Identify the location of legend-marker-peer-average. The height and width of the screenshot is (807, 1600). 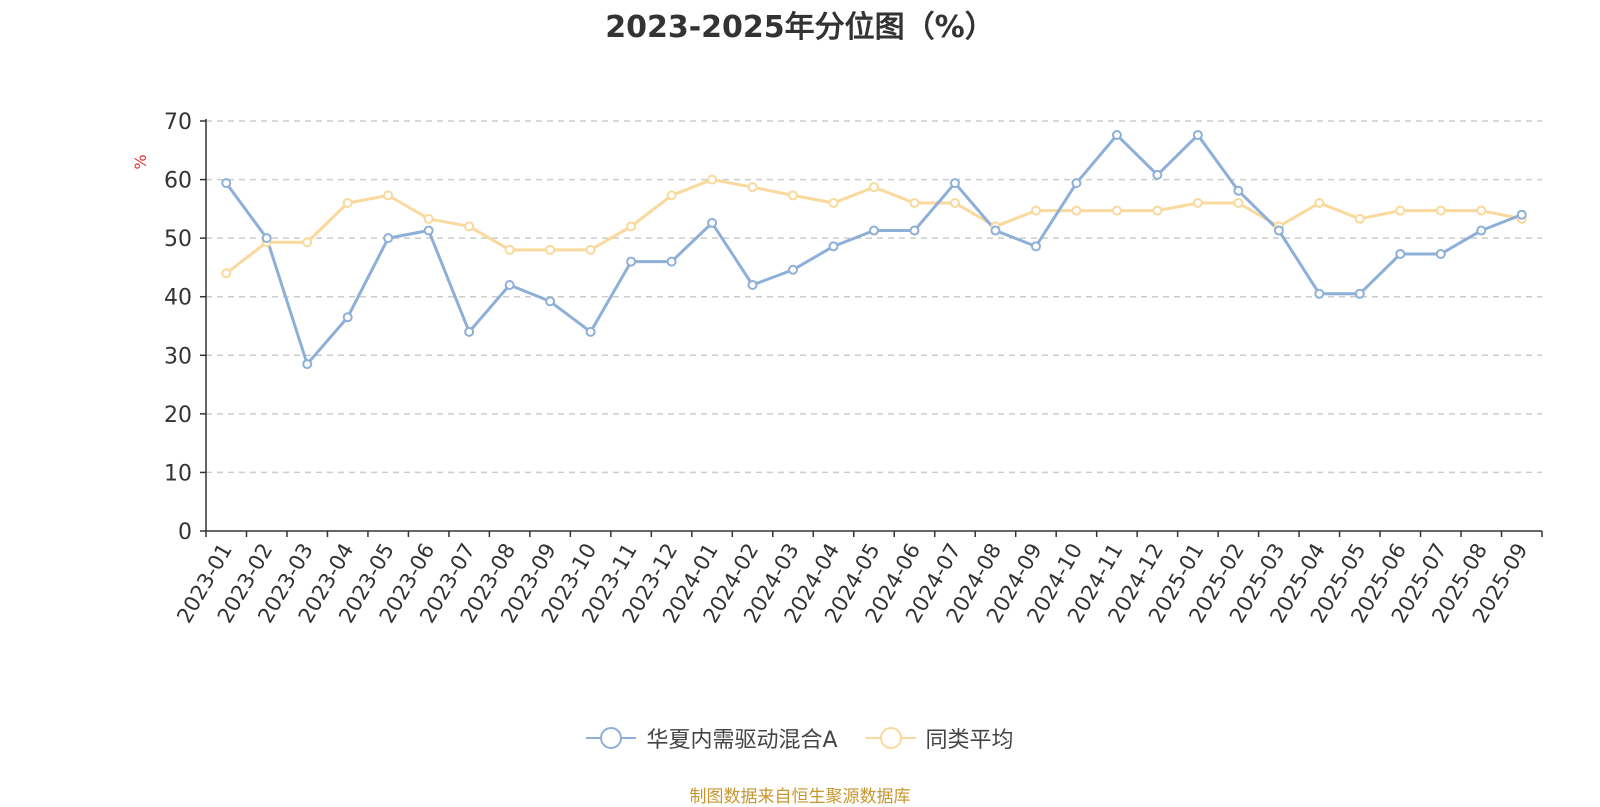
(890, 738).